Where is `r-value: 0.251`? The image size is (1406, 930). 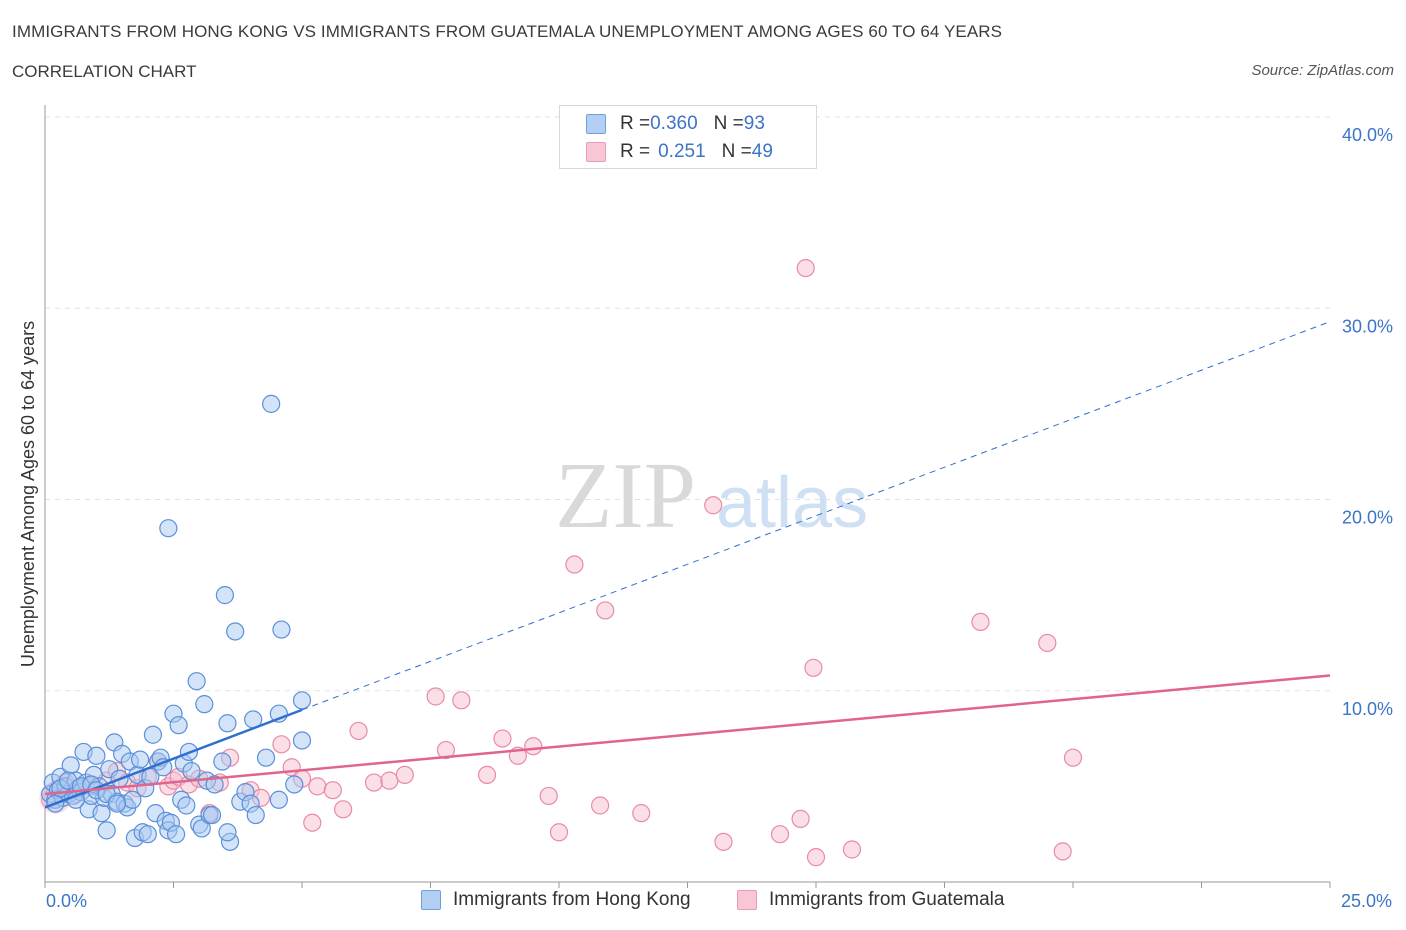 r-value: 0.251 is located at coordinates (682, 151).